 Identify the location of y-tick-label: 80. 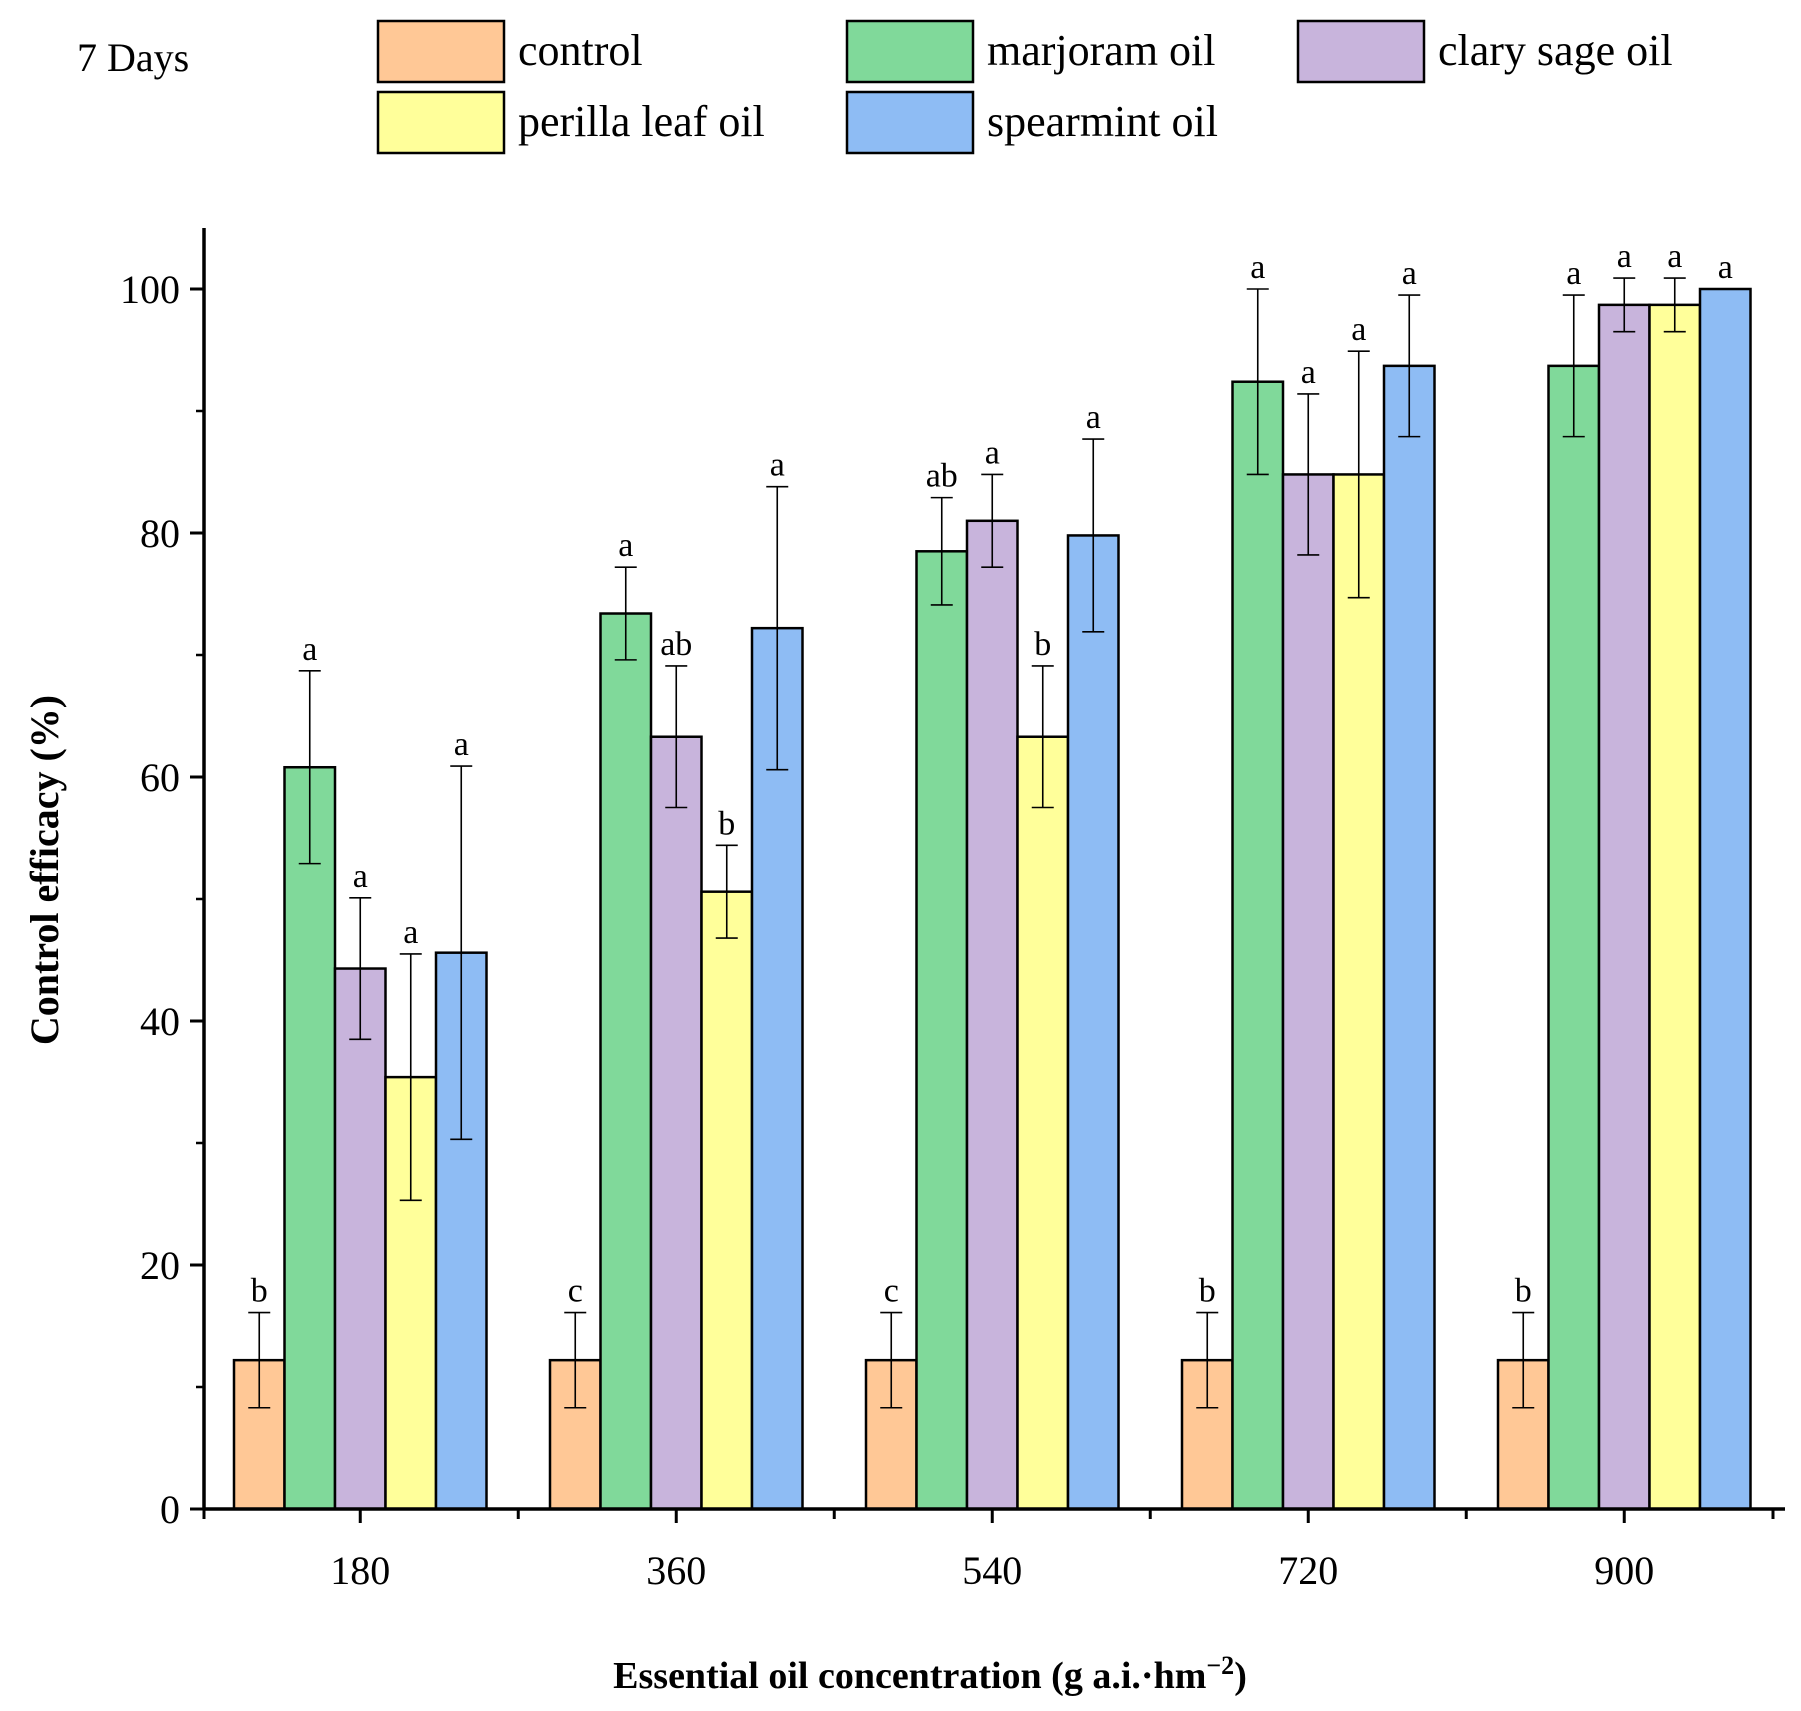
(160, 533).